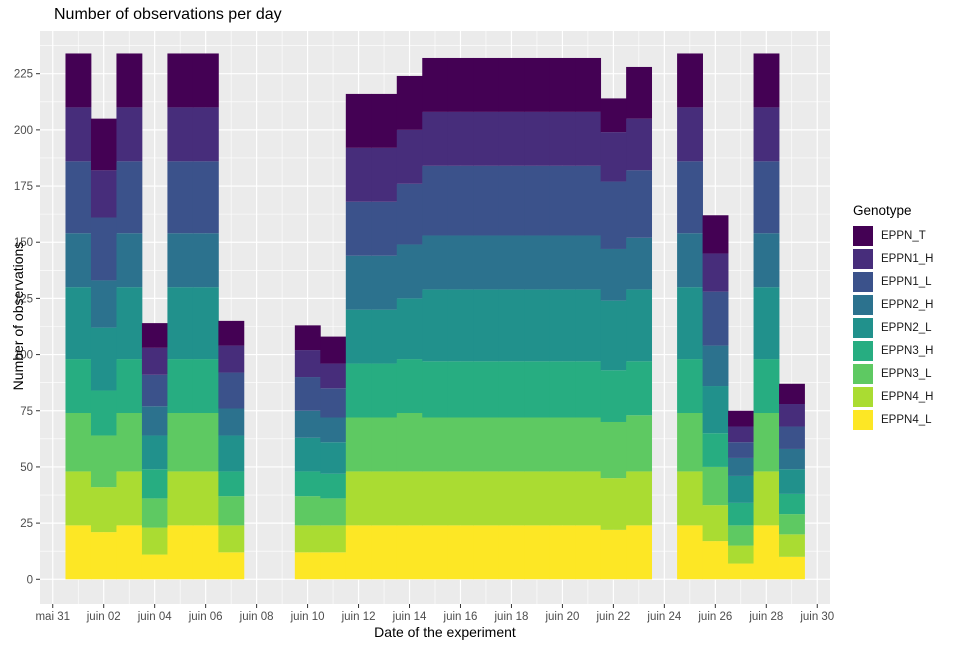  I want to click on x-tick-label: juin 24, so click(663, 617).